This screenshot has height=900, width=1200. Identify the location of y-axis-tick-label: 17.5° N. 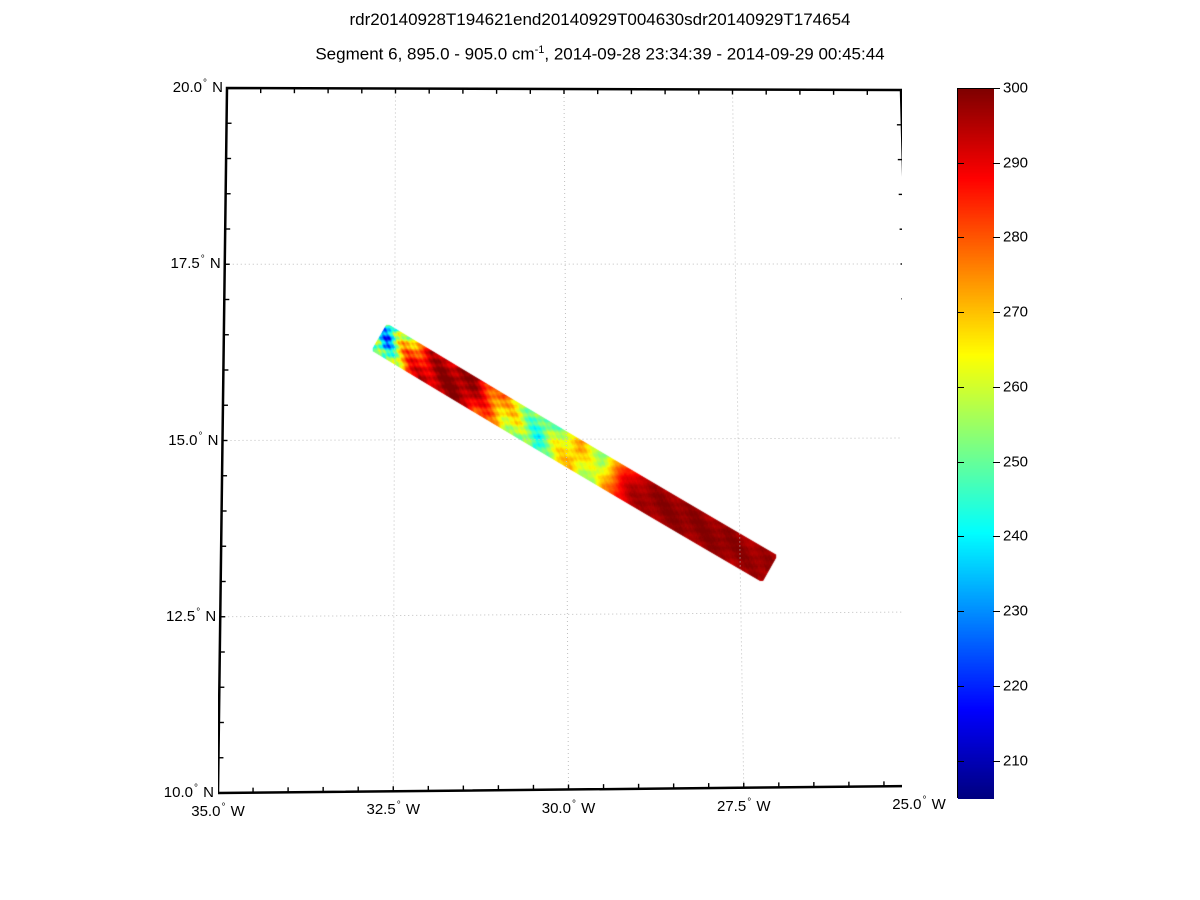
(190, 263).